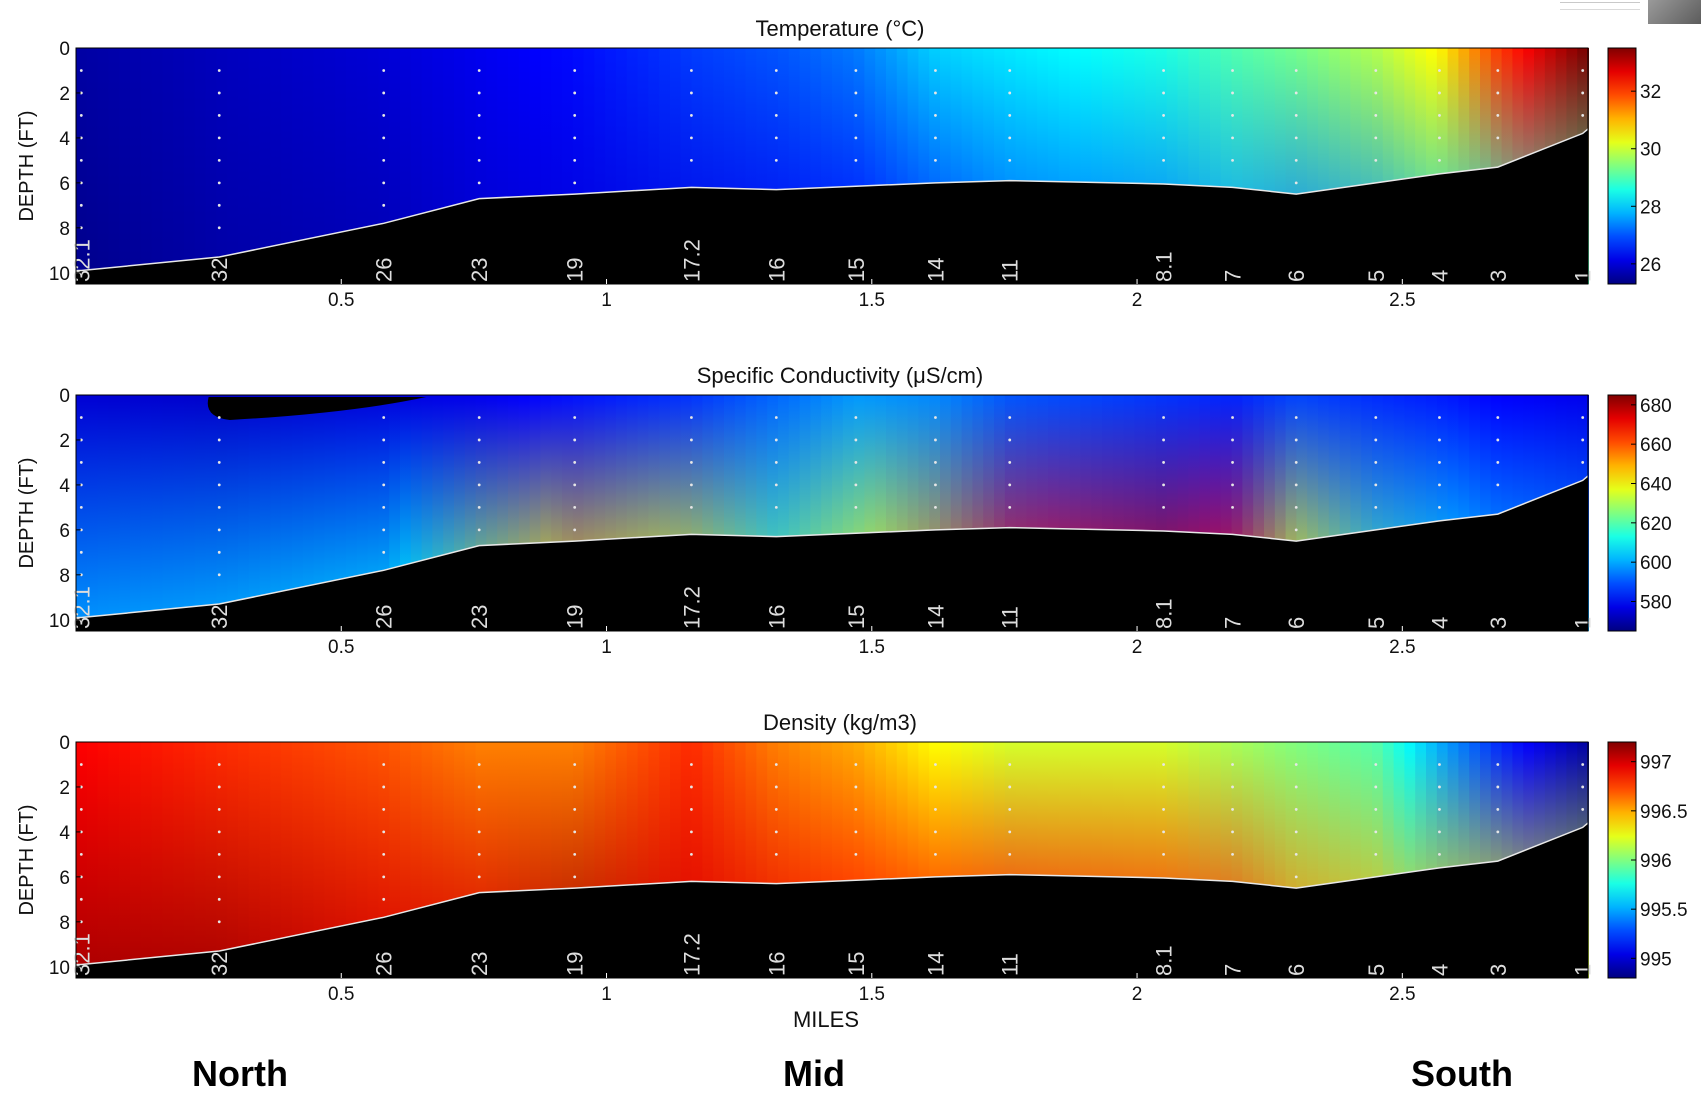 The image size is (1701, 1095). What do you see at coordinates (1376, 970) in the screenshot?
I see `station-label: 5` at bounding box center [1376, 970].